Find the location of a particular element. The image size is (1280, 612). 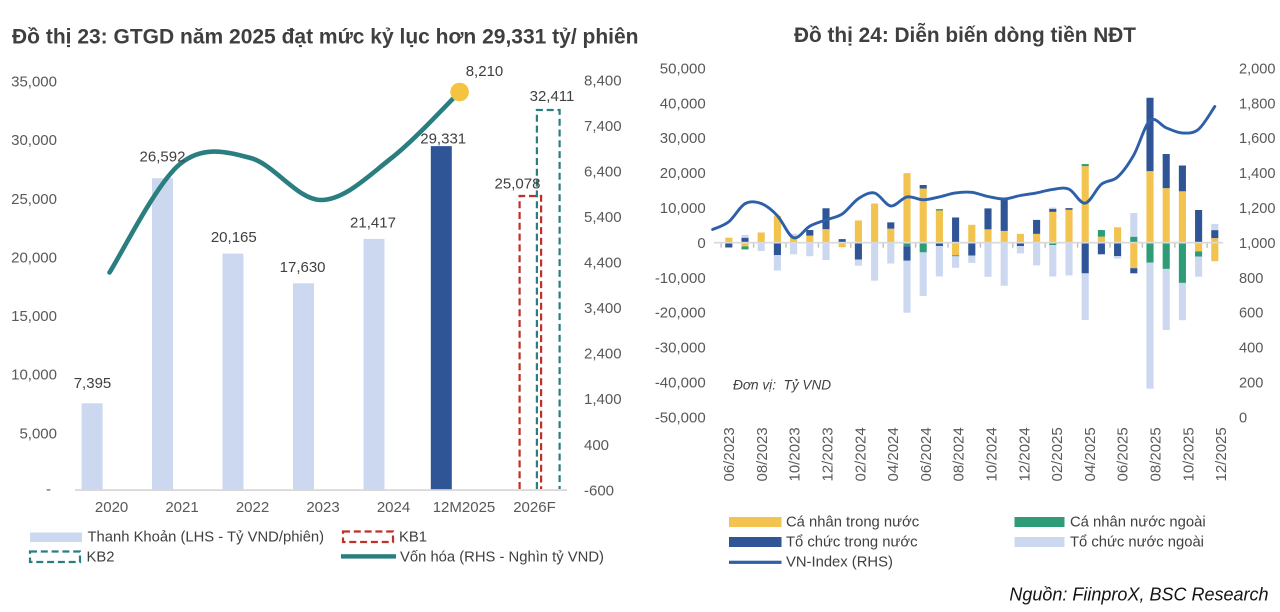

svg-text: 8,400 is located at coordinates (603, 80).